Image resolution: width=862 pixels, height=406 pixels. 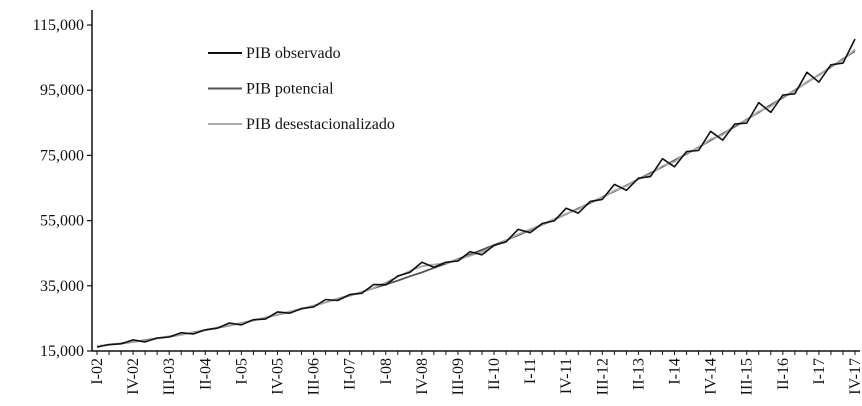 What do you see at coordinates (638, 374) in the screenshot?
I see `x-tick-label: II-13` at bounding box center [638, 374].